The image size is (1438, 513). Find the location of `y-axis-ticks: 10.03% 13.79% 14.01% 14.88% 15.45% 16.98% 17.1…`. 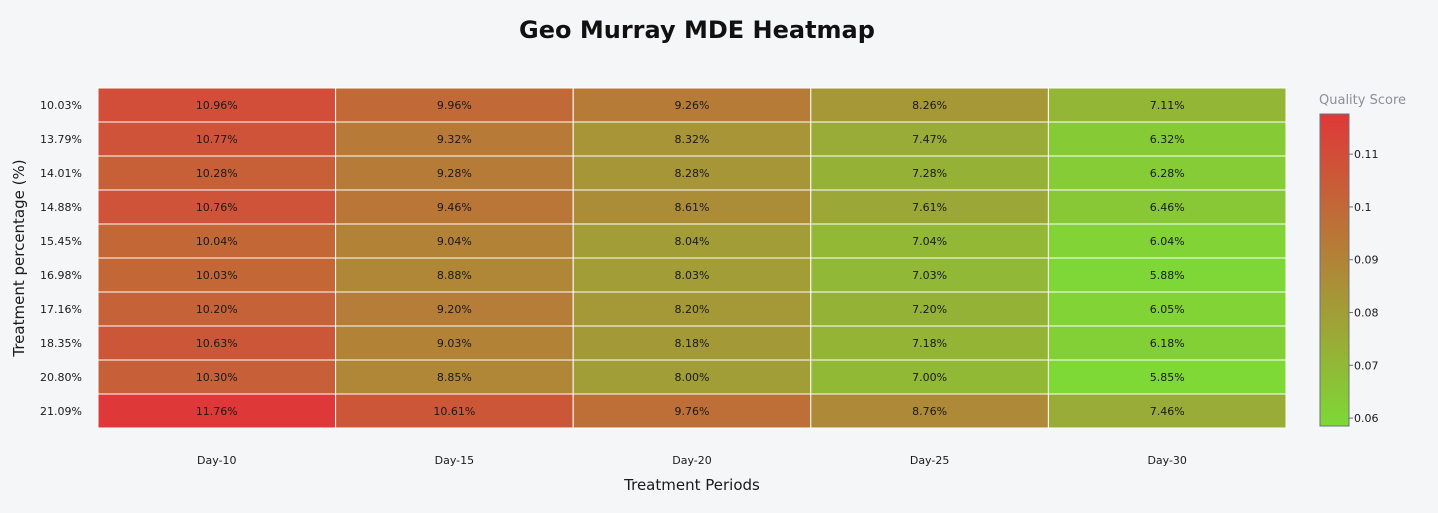

y-axis-ticks: 10.03% 13.79% 14.01% 14.88% 15.45% 16.98% 17.1… is located at coordinates (61, 258).